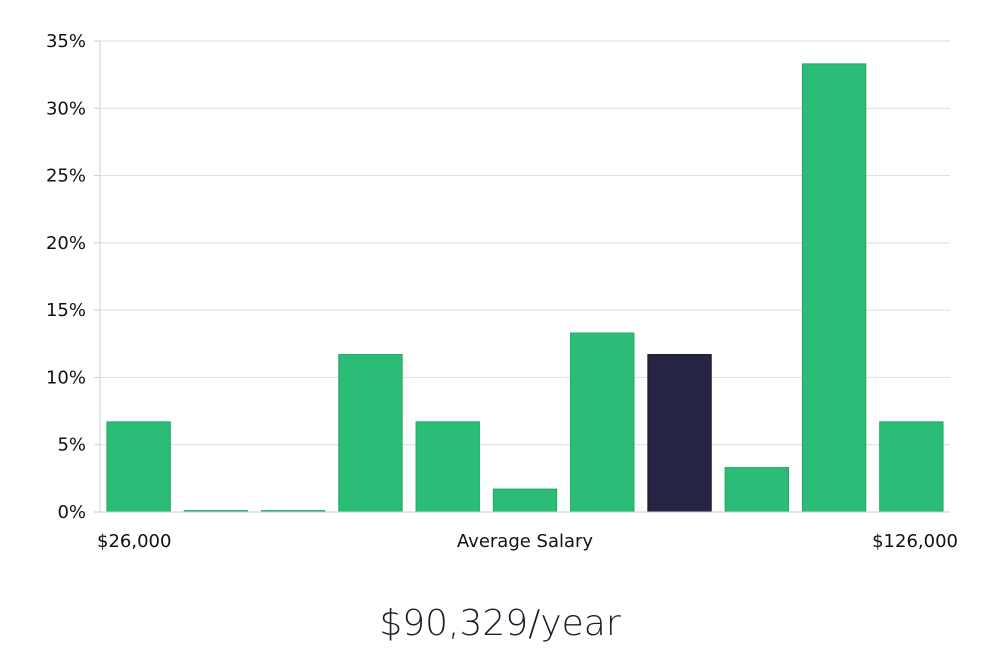 Image resolution: width=1000 pixels, height=660 pixels. I want to click on y-tick-label: 0%, so click(71, 512).